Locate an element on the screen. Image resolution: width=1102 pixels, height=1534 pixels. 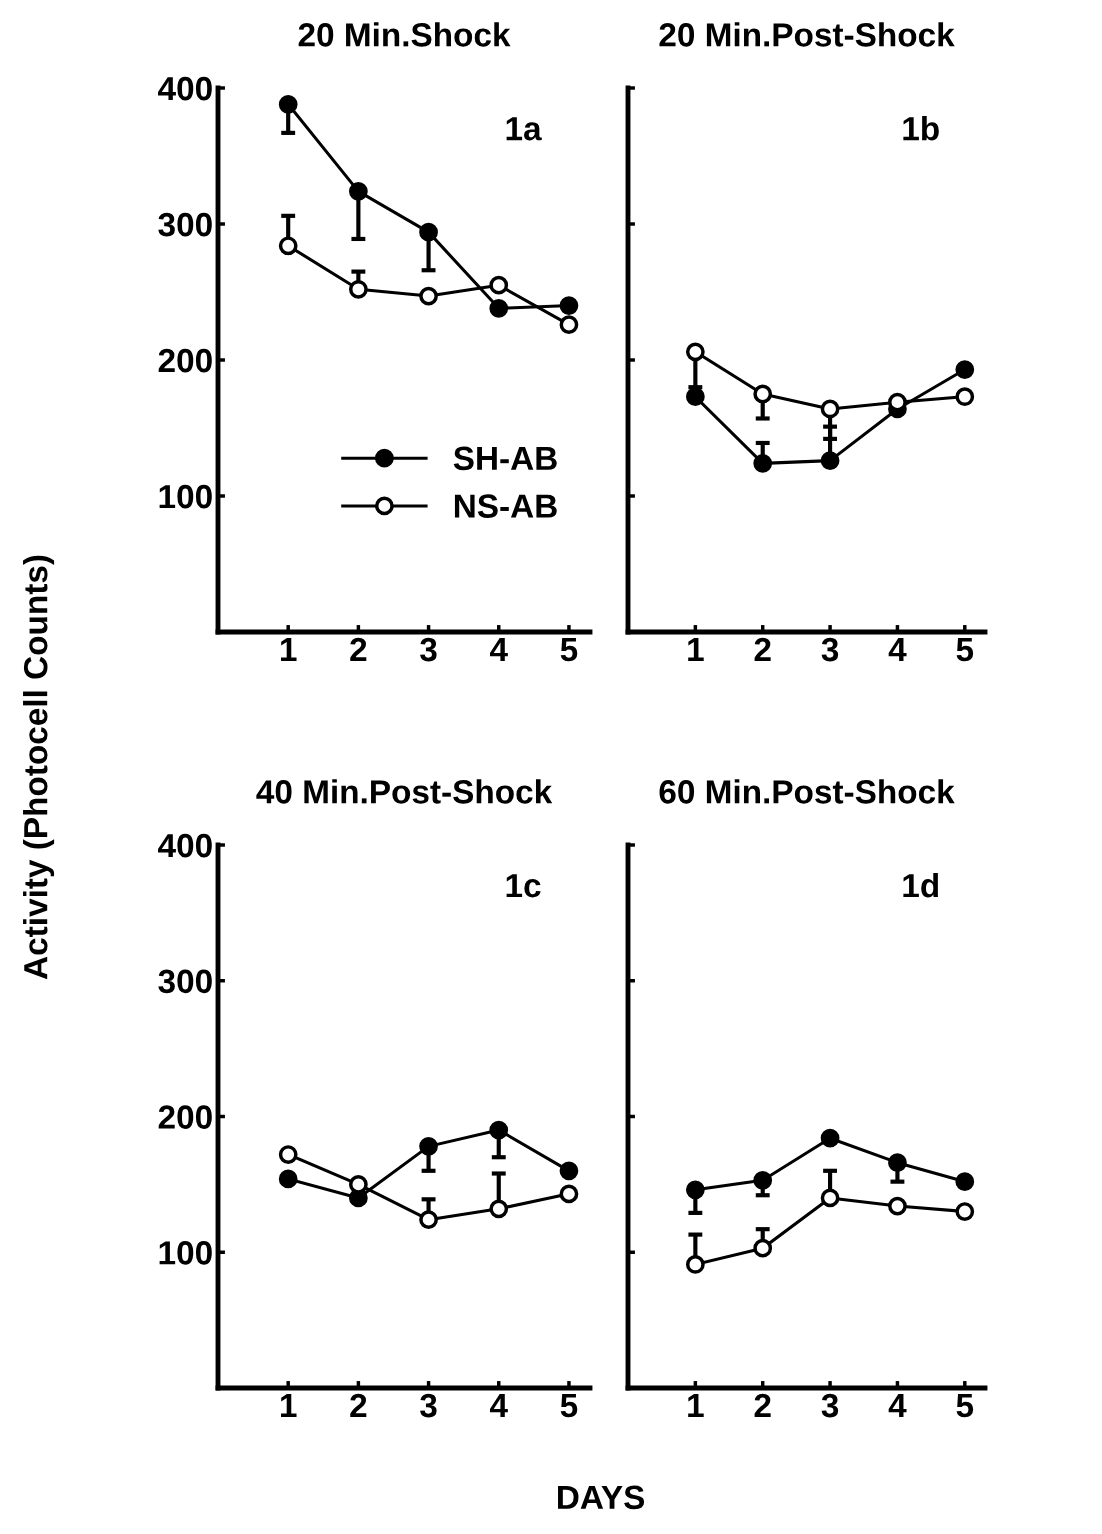
annotation: 1c is located at coordinates (523, 886).